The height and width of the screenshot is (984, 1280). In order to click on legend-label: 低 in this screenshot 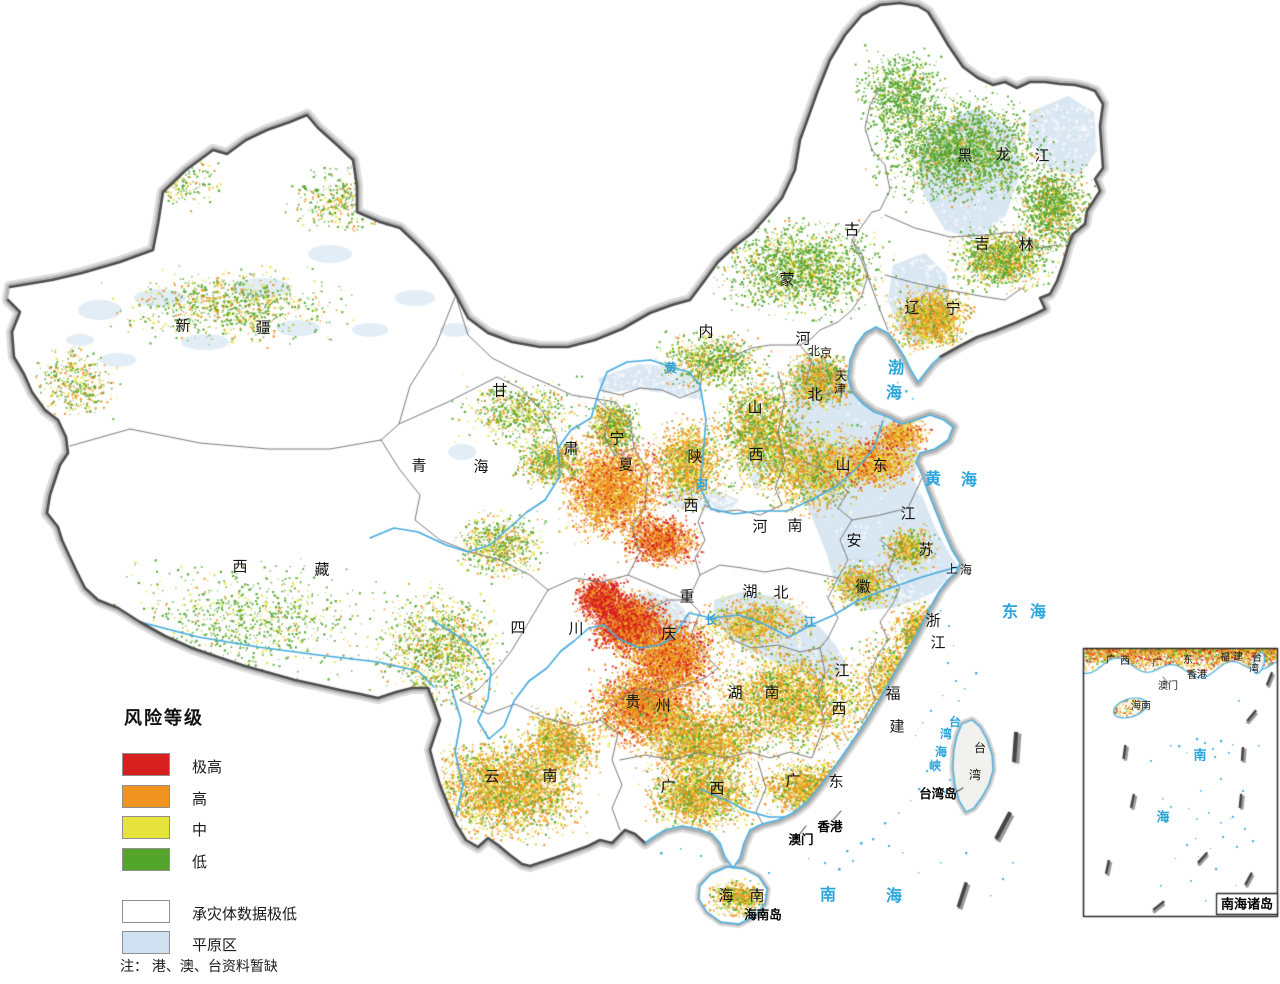, I will do `click(200, 862)`.